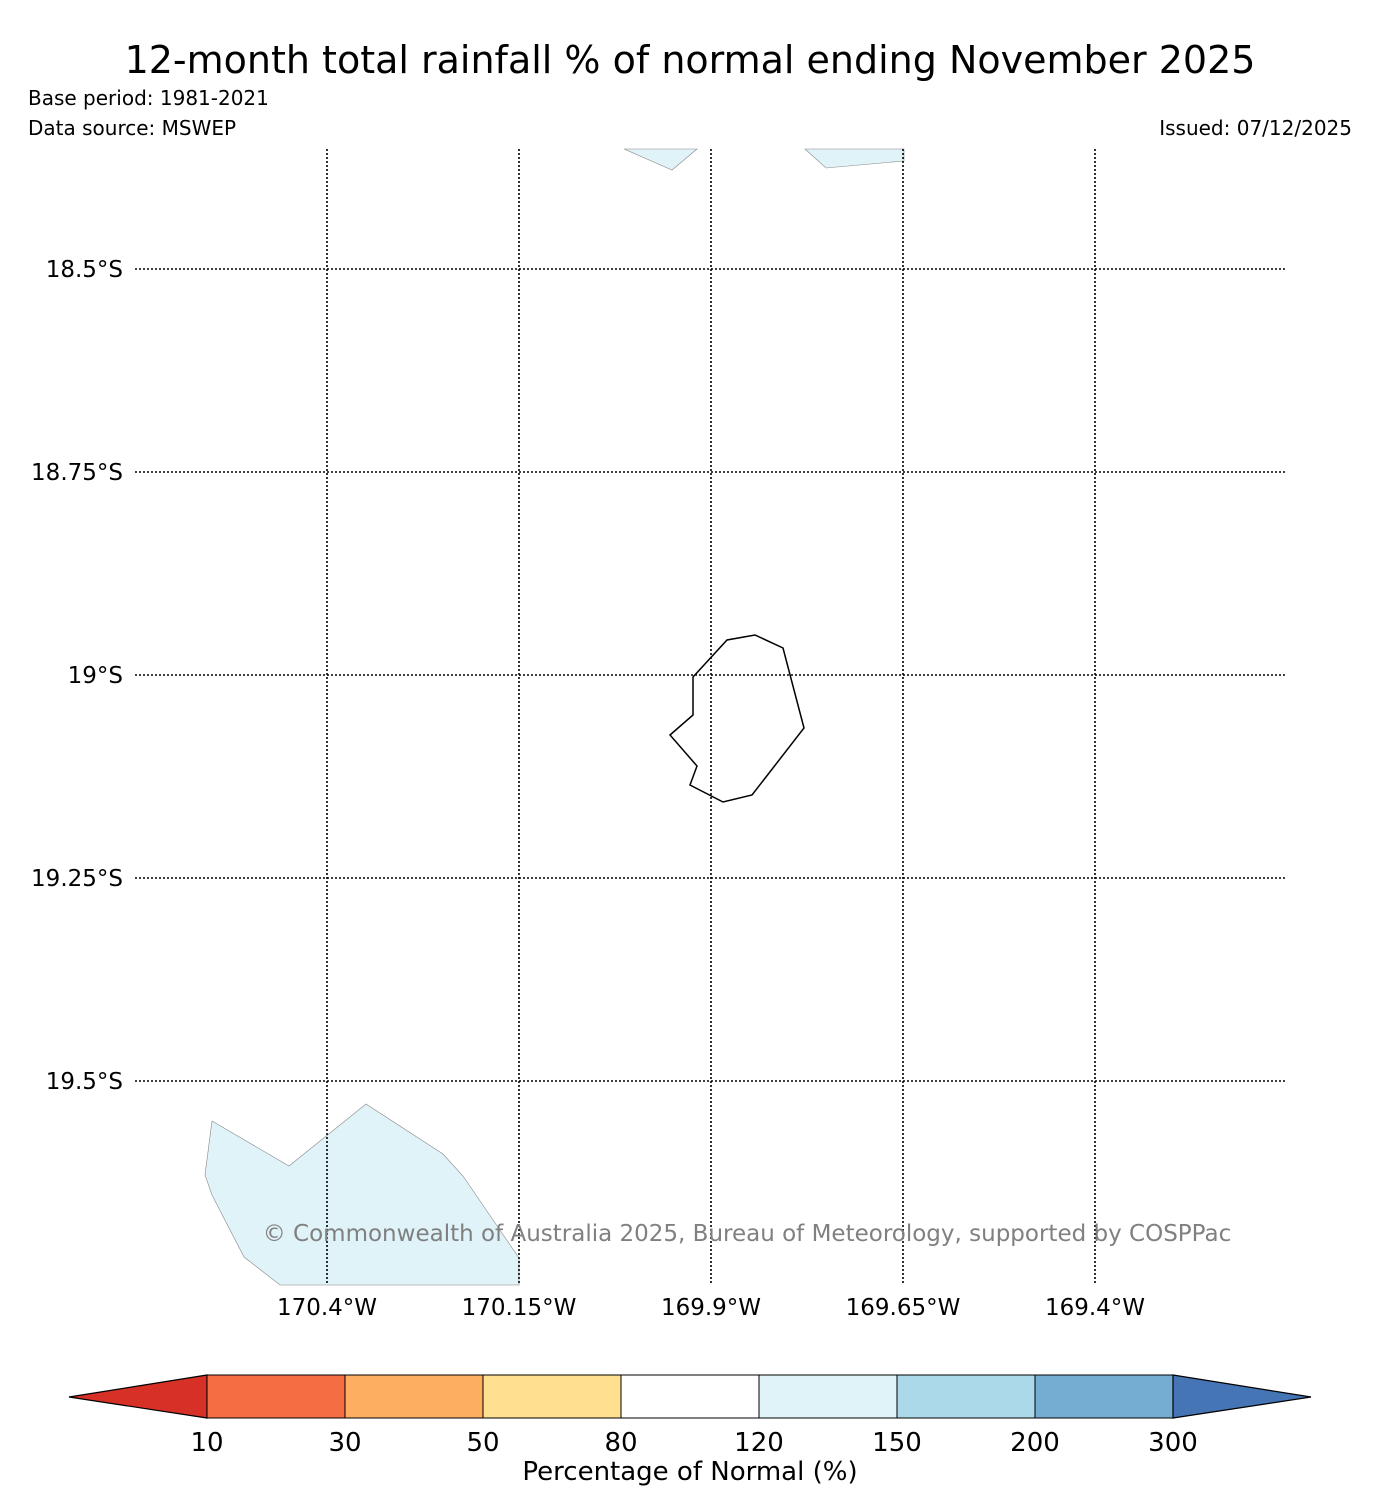 Image resolution: width=1380 pixels, height=1494 pixels. Describe the element at coordinates (138, 1396) in the screenshot. I see `colorbar-extend-low` at that location.